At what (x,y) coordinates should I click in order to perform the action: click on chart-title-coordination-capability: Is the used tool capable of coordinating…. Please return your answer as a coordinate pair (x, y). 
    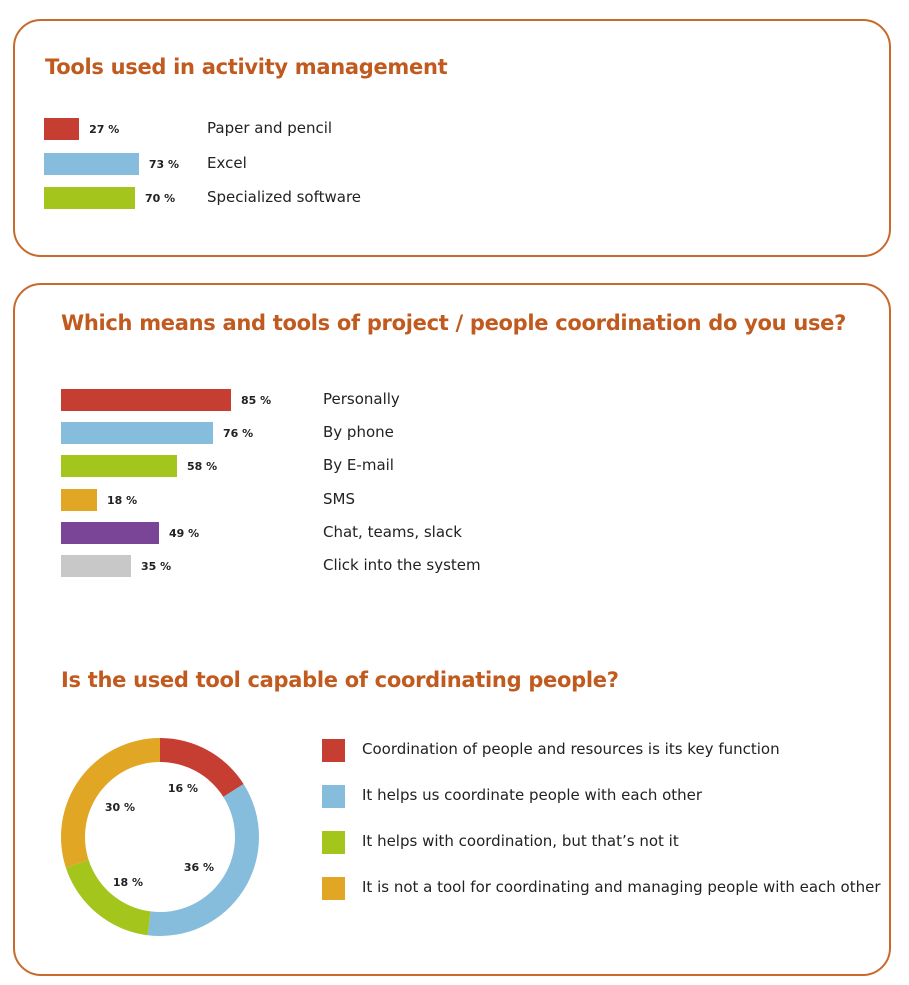
    Looking at the image, I should click on (340, 680).